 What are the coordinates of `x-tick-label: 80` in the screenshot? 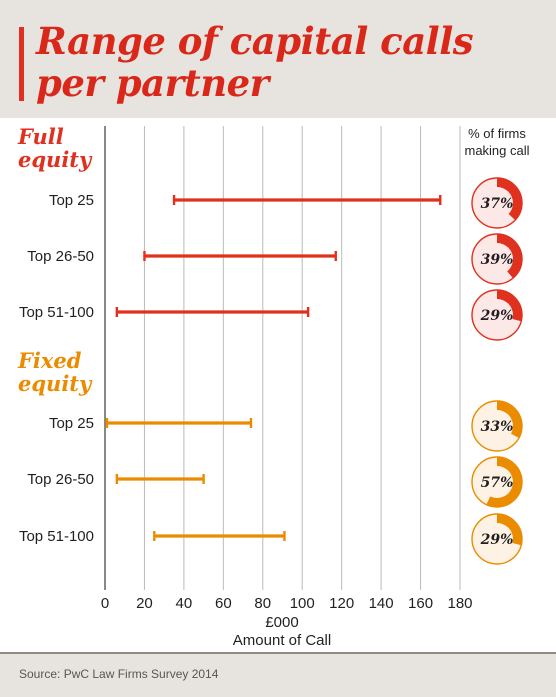 It's located at (262, 603).